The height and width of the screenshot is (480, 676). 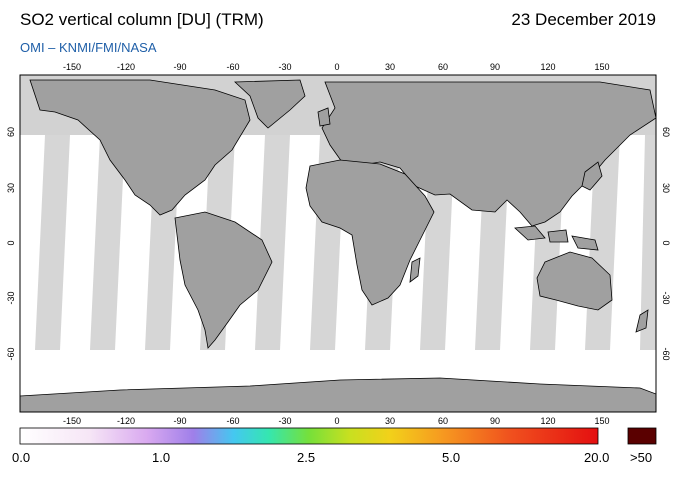 What do you see at coordinates (666, 242) in the screenshot?
I see `lat-tick-right-2: 0` at bounding box center [666, 242].